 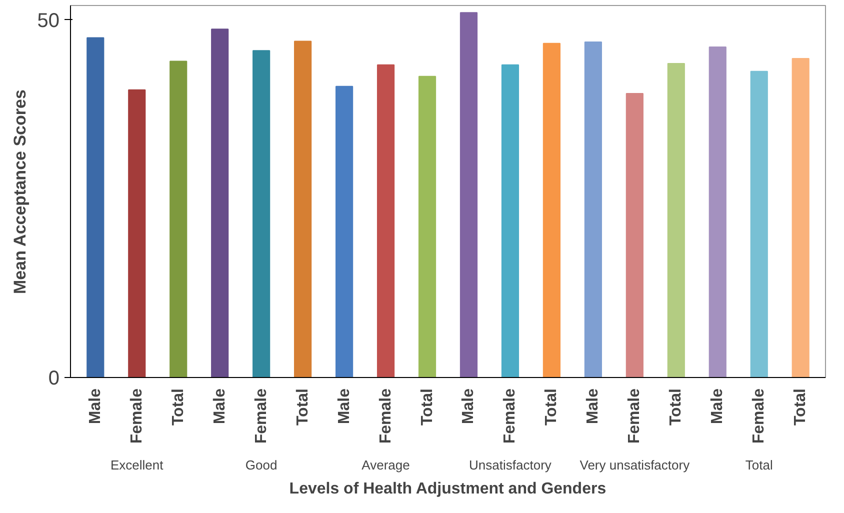 I want to click on text: Total, so click(x=759, y=465).